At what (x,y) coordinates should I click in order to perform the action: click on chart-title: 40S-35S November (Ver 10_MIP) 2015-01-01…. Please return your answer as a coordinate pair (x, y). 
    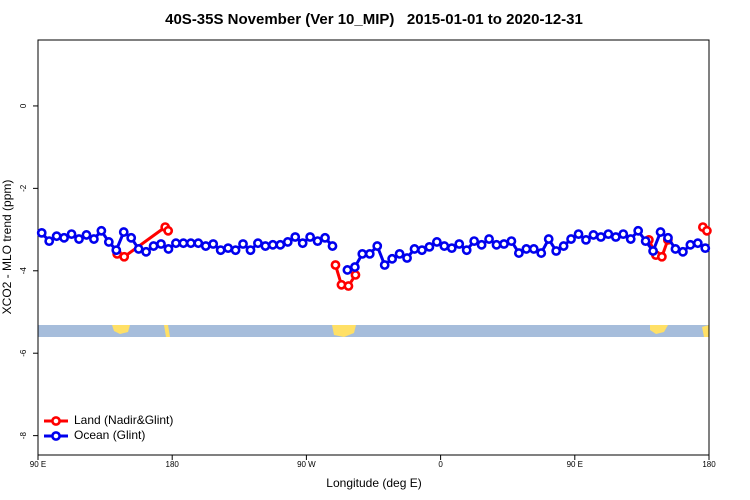
    Looking at the image, I should click on (374, 19).